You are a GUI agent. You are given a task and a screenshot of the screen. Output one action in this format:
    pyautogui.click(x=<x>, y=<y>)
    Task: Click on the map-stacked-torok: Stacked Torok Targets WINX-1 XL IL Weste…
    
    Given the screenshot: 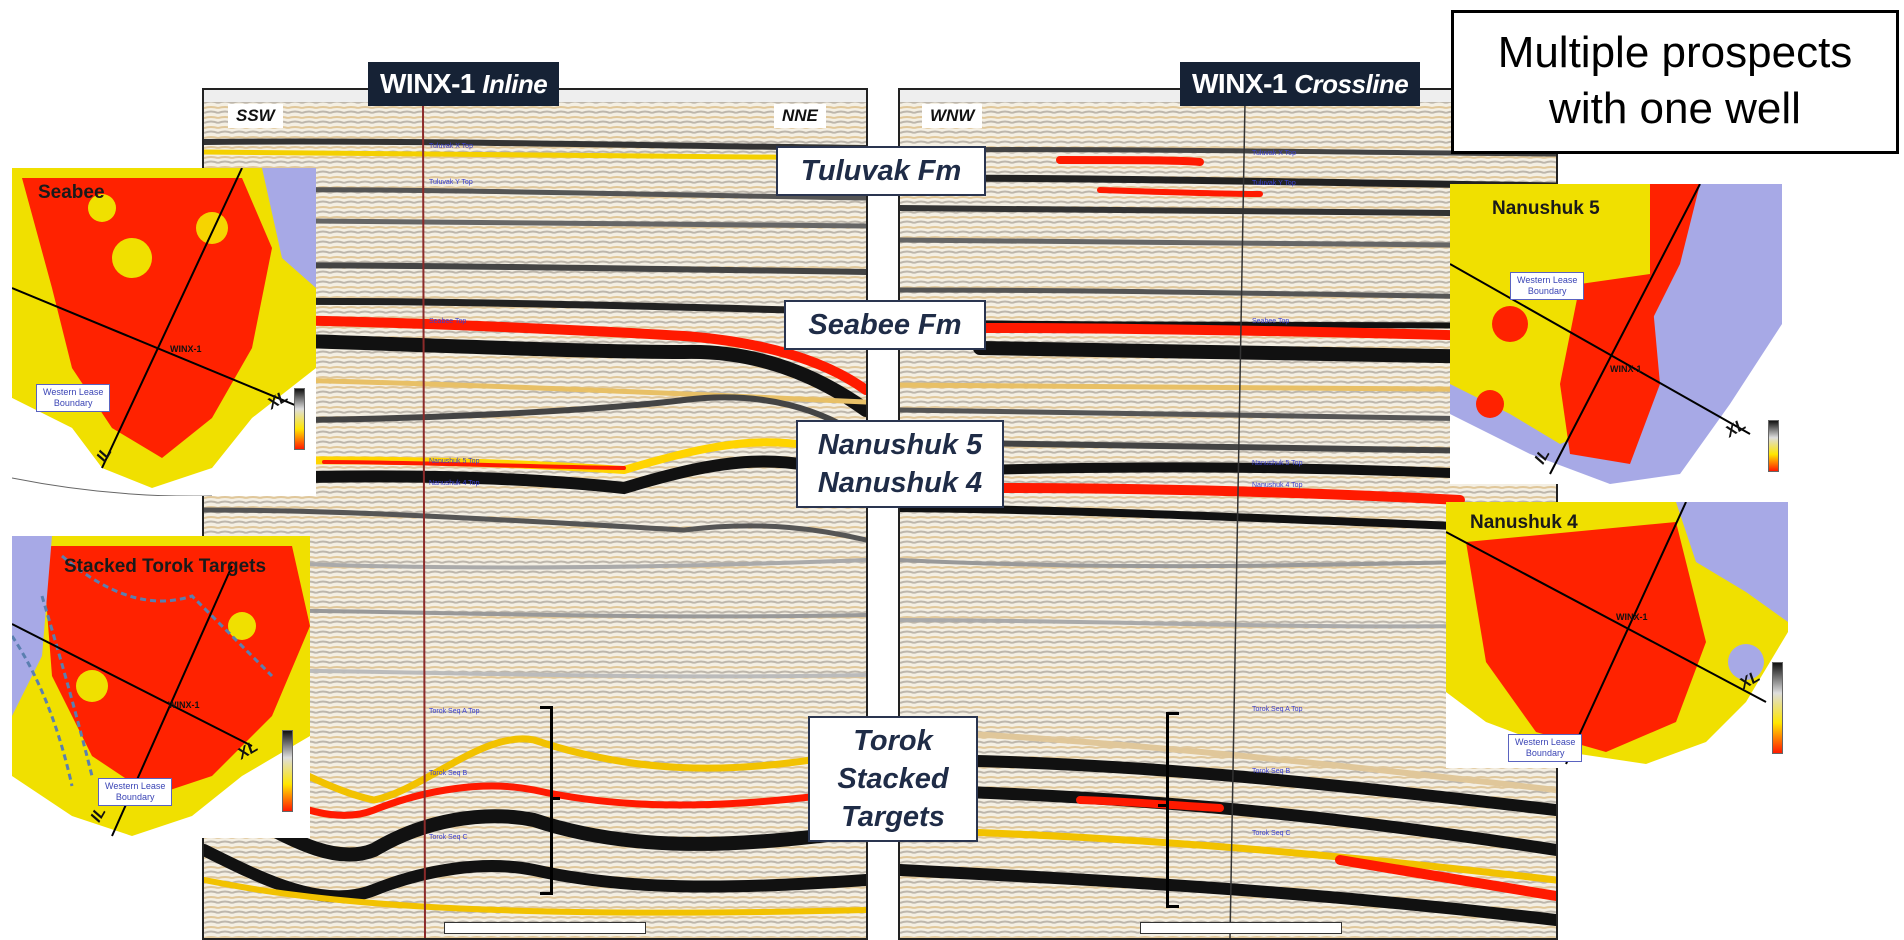 What is the action you would take?
    pyautogui.click(x=161, y=687)
    